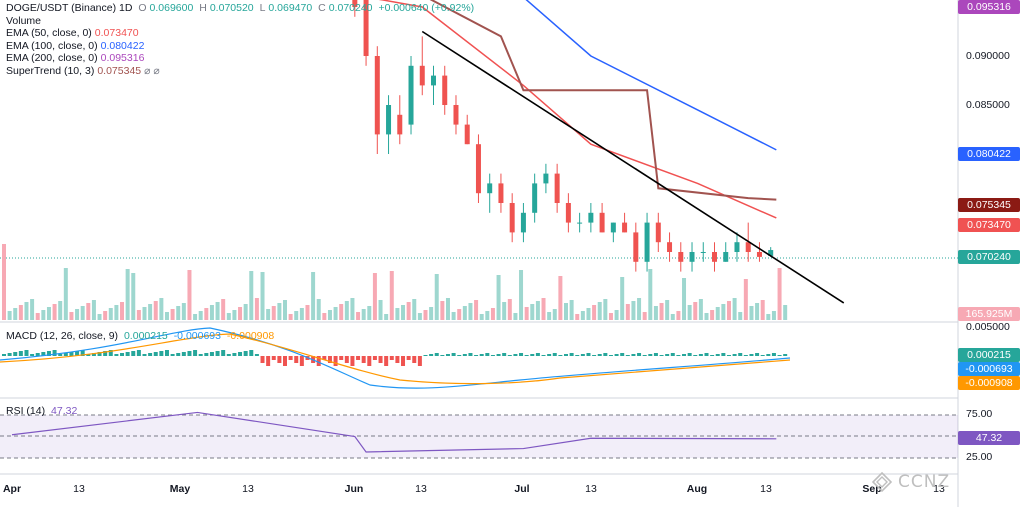  Describe the element at coordinates (52, 45) in the screenshot. I see `legend-ema100-label: EMA (100, close, 0)` at that location.